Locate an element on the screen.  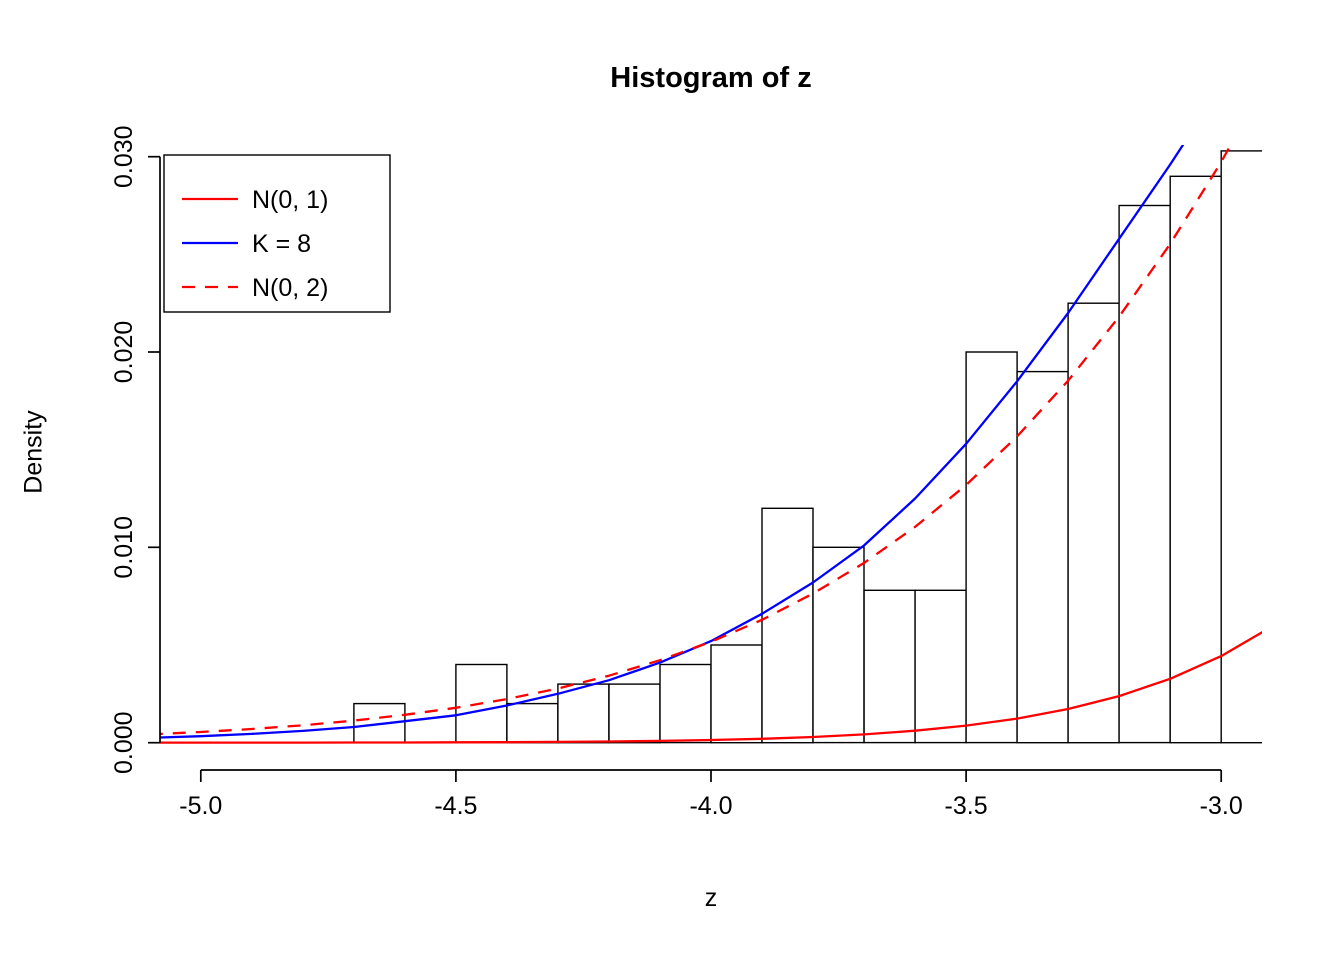
legend-label: N(0, 2) is located at coordinates (290, 288).